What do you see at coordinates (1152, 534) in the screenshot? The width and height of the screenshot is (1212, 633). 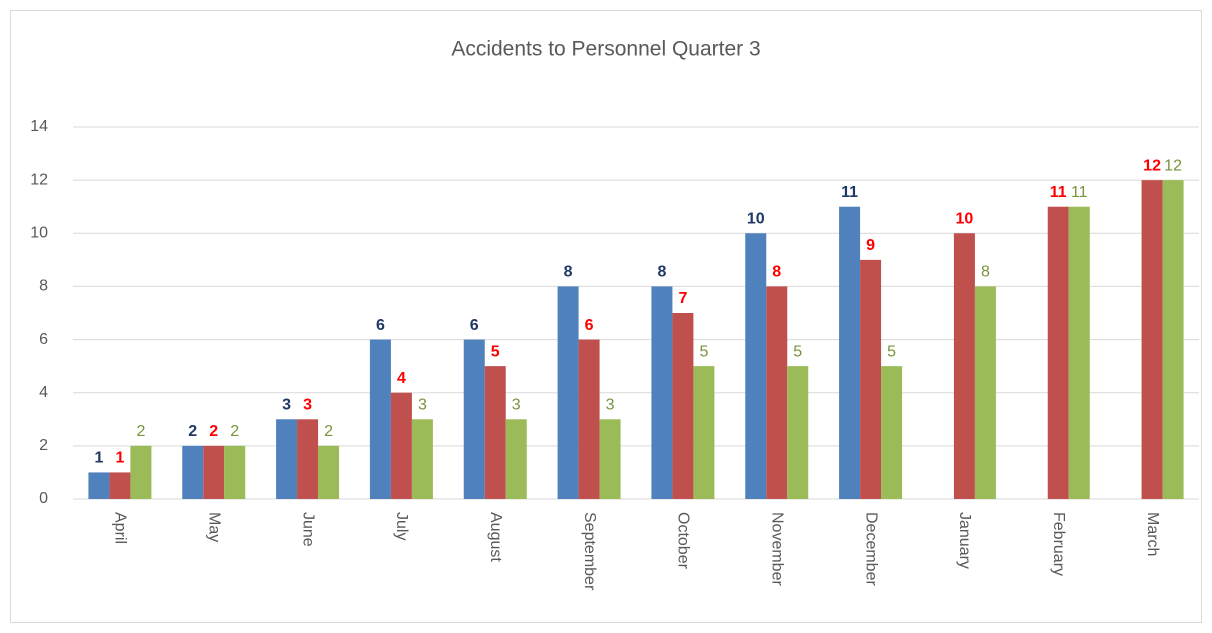 I see `x-tick-label: March` at bounding box center [1152, 534].